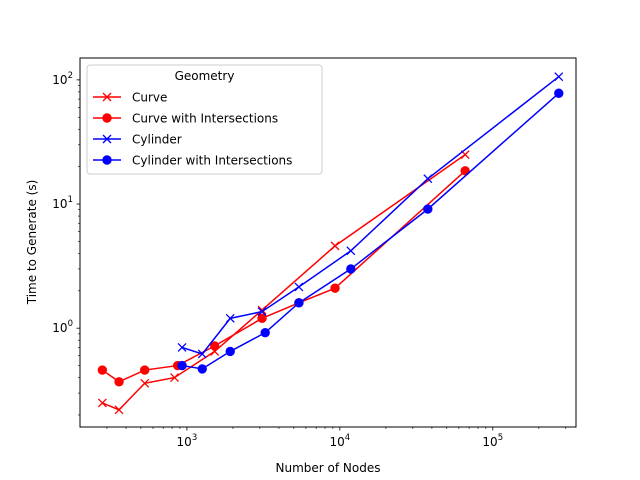 This screenshot has width=640, height=480. I want to click on legend-item: Curve with Intersections, so click(185, 119).